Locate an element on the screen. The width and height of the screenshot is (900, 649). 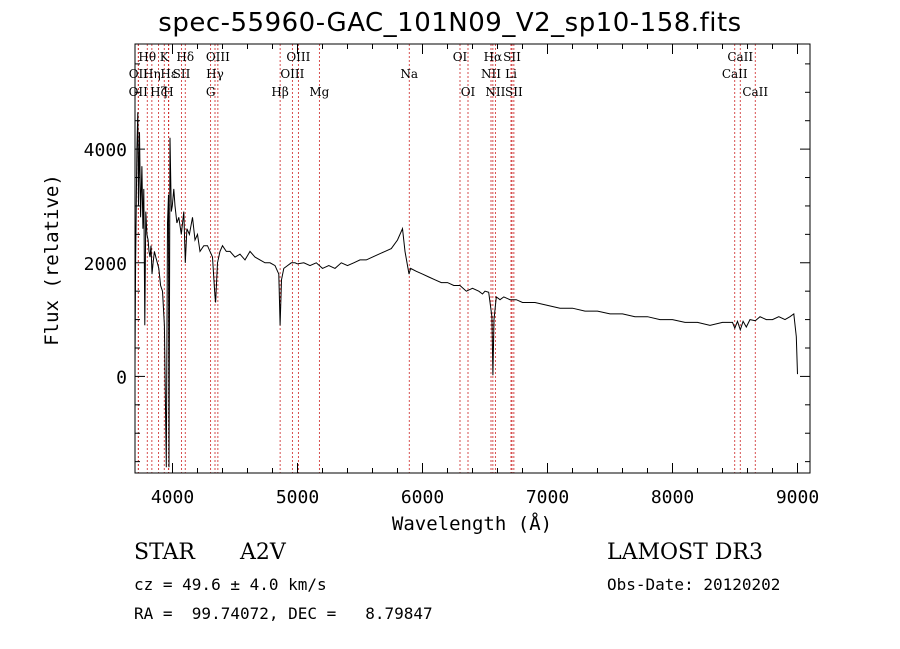
line-marker-label-12: OIII is located at coordinates (218, 57).